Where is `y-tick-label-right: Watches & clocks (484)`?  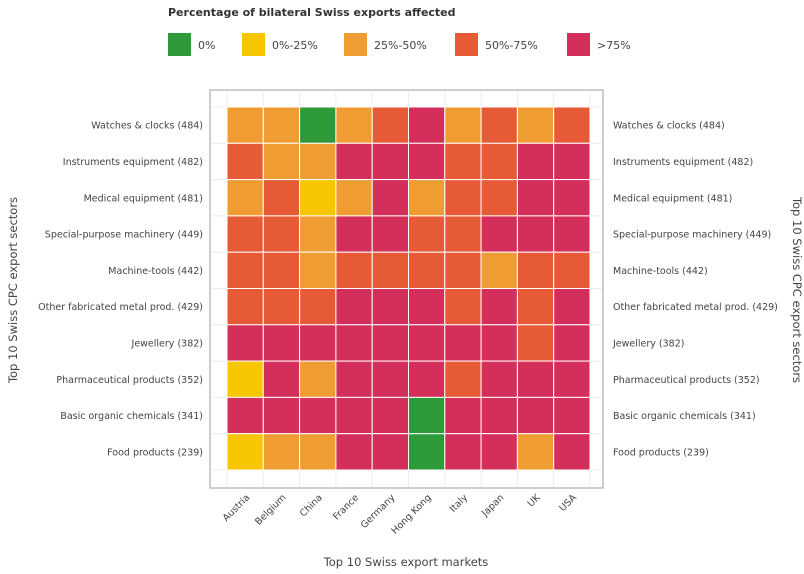 y-tick-label-right: Watches & clocks (484) is located at coordinates (669, 126).